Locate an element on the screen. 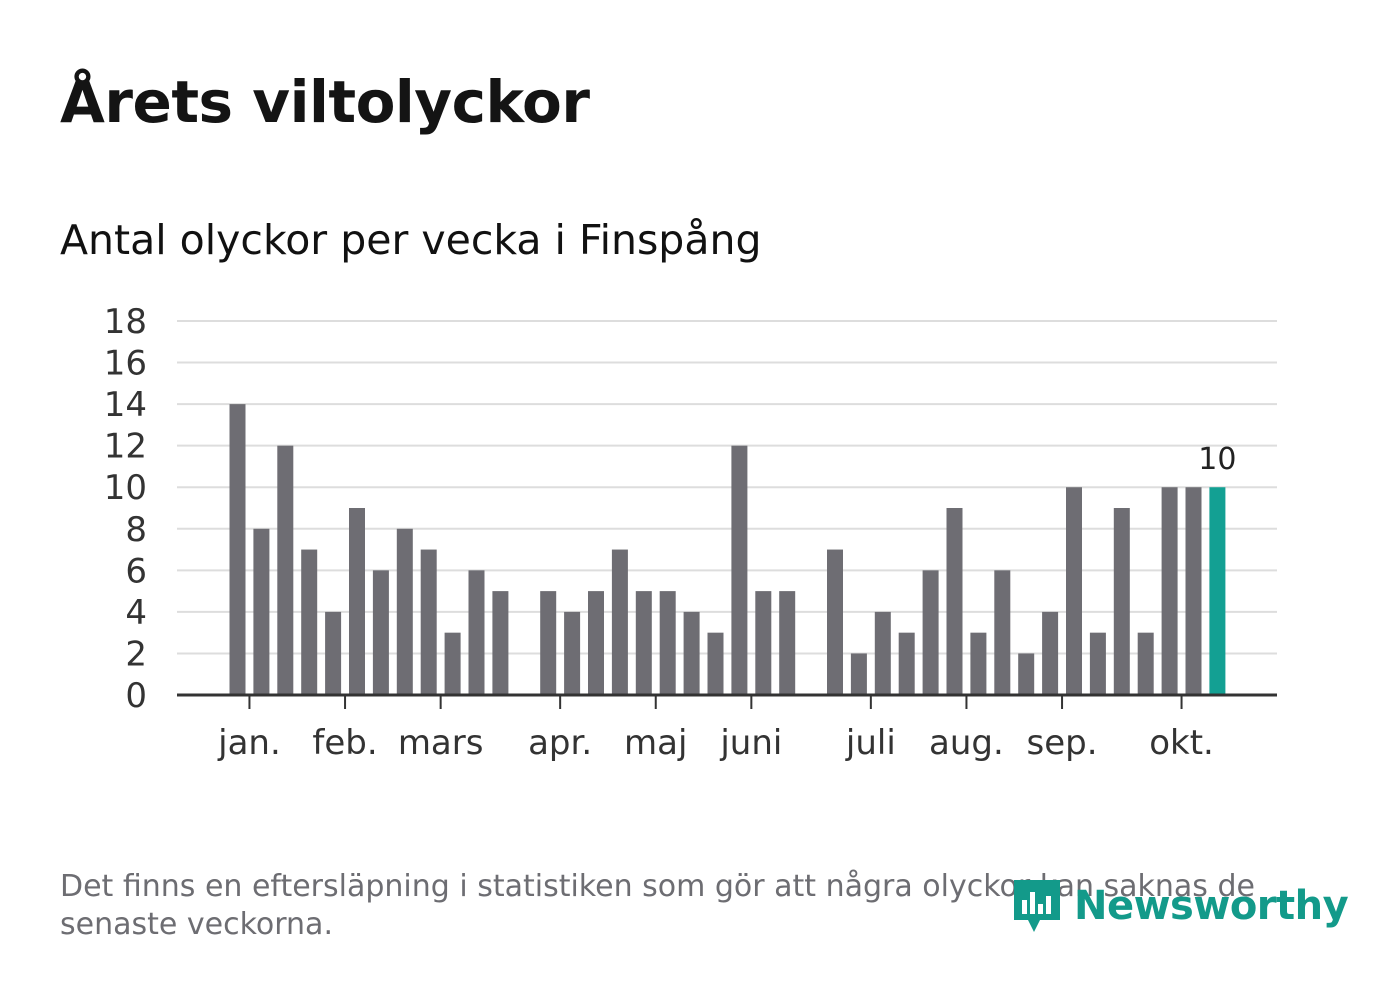 This screenshot has height=999, width=1382. chart-subtitle: Antal olyckor per vecka i Finspång is located at coordinates (411, 240).